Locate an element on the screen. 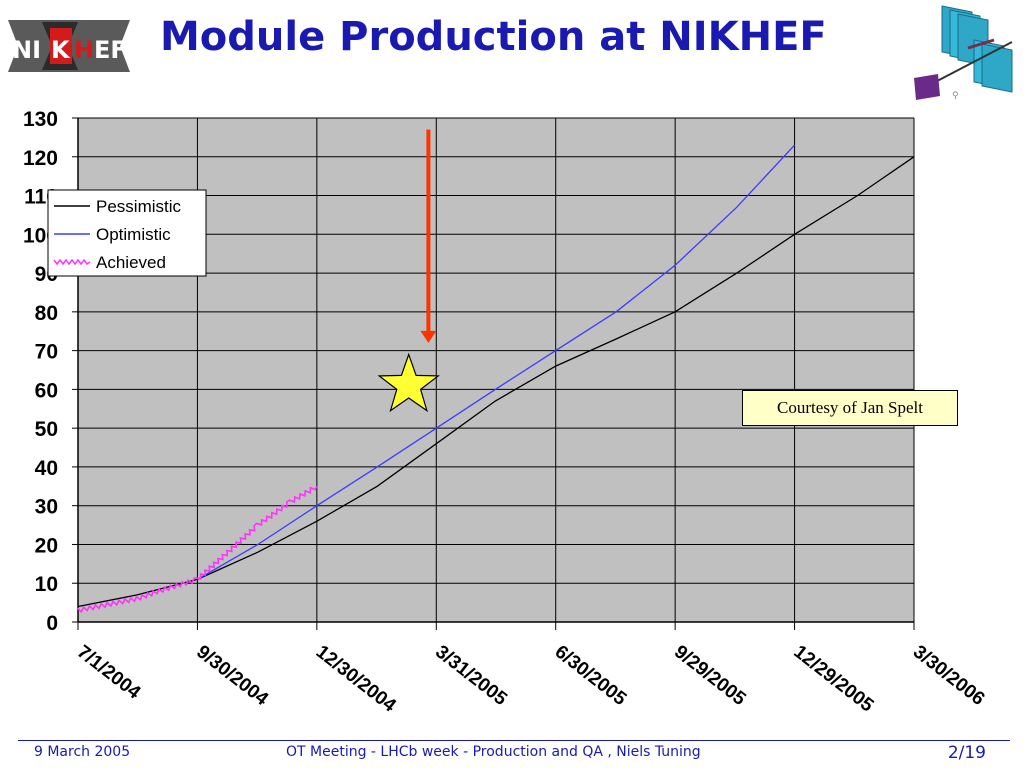 This screenshot has width=1024, height=768. x-tick-label: 3/31/2005 is located at coordinates (471, 675).